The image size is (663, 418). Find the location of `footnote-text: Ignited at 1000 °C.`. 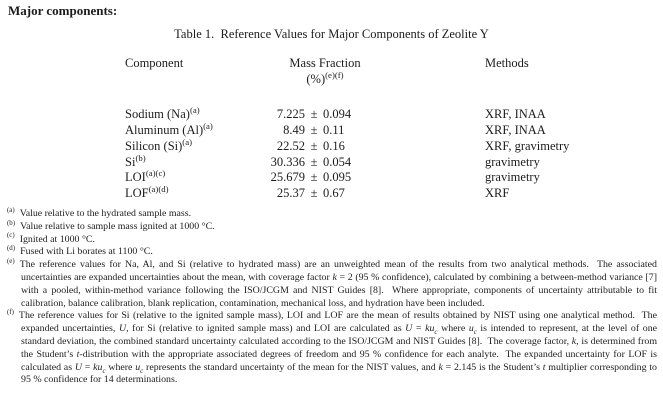

footnote-text: Ignited at 1000 °C. is located at coordinates (57, 239).